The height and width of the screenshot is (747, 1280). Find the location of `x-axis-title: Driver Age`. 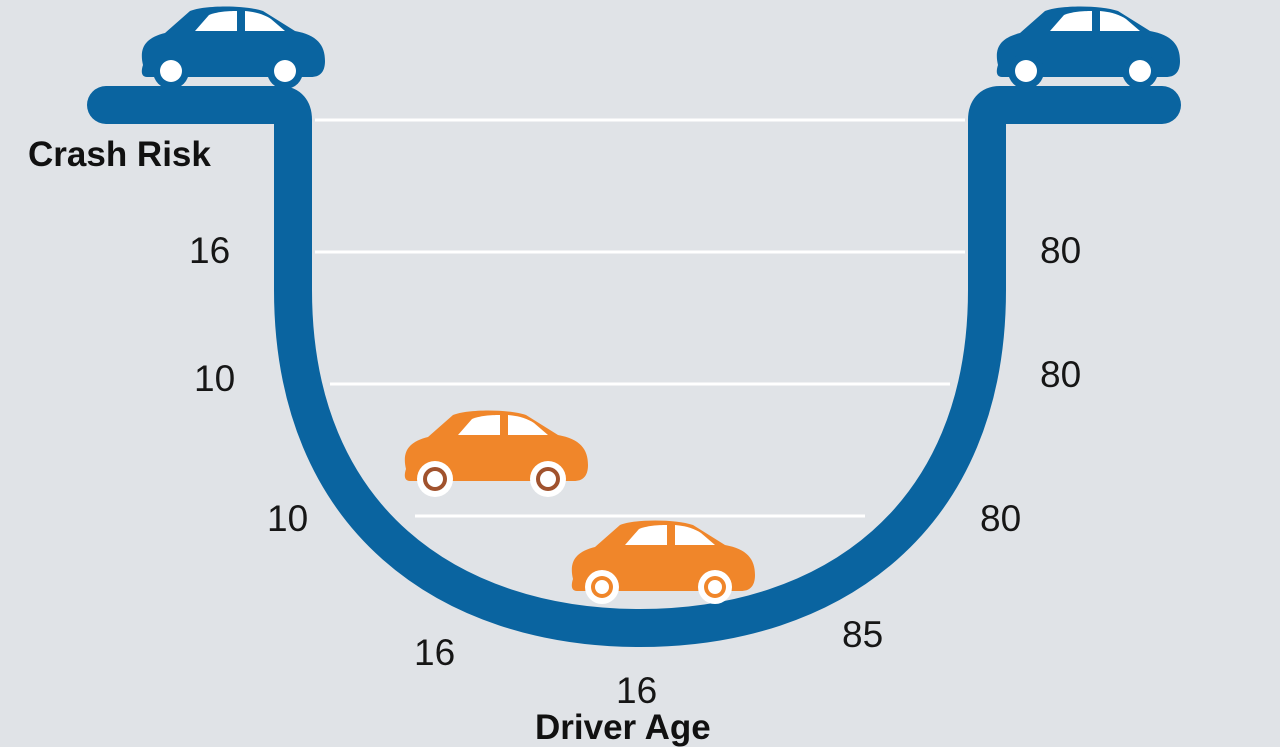

x-axis-title: Driver Age is located at coordinates (623, 727).